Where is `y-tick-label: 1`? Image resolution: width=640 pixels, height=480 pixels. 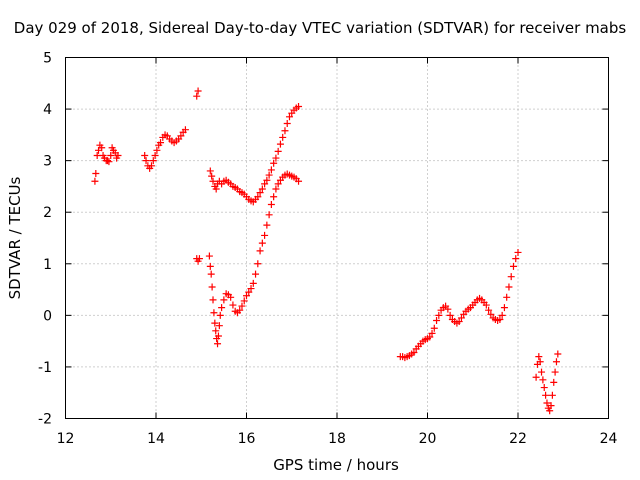
y-tick-label: 1 is located at coordinates (47, 265).